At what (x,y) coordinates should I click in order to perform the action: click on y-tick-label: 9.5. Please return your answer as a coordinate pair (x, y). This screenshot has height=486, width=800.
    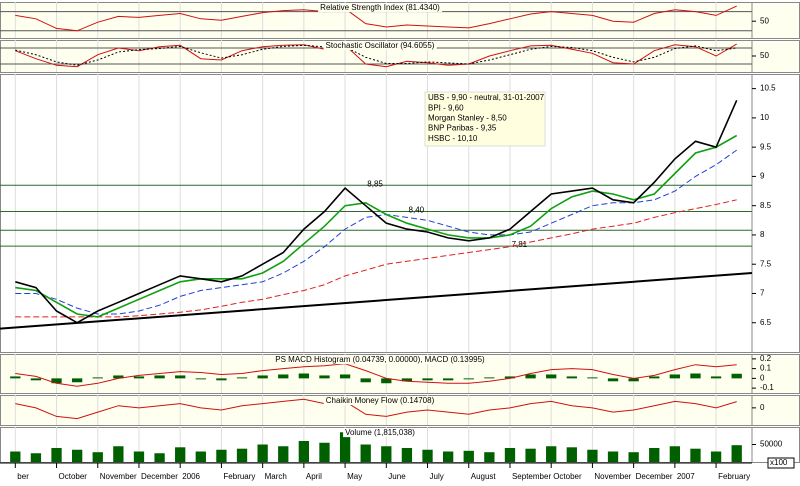
    Looking at the image, I should click on (766, 146).